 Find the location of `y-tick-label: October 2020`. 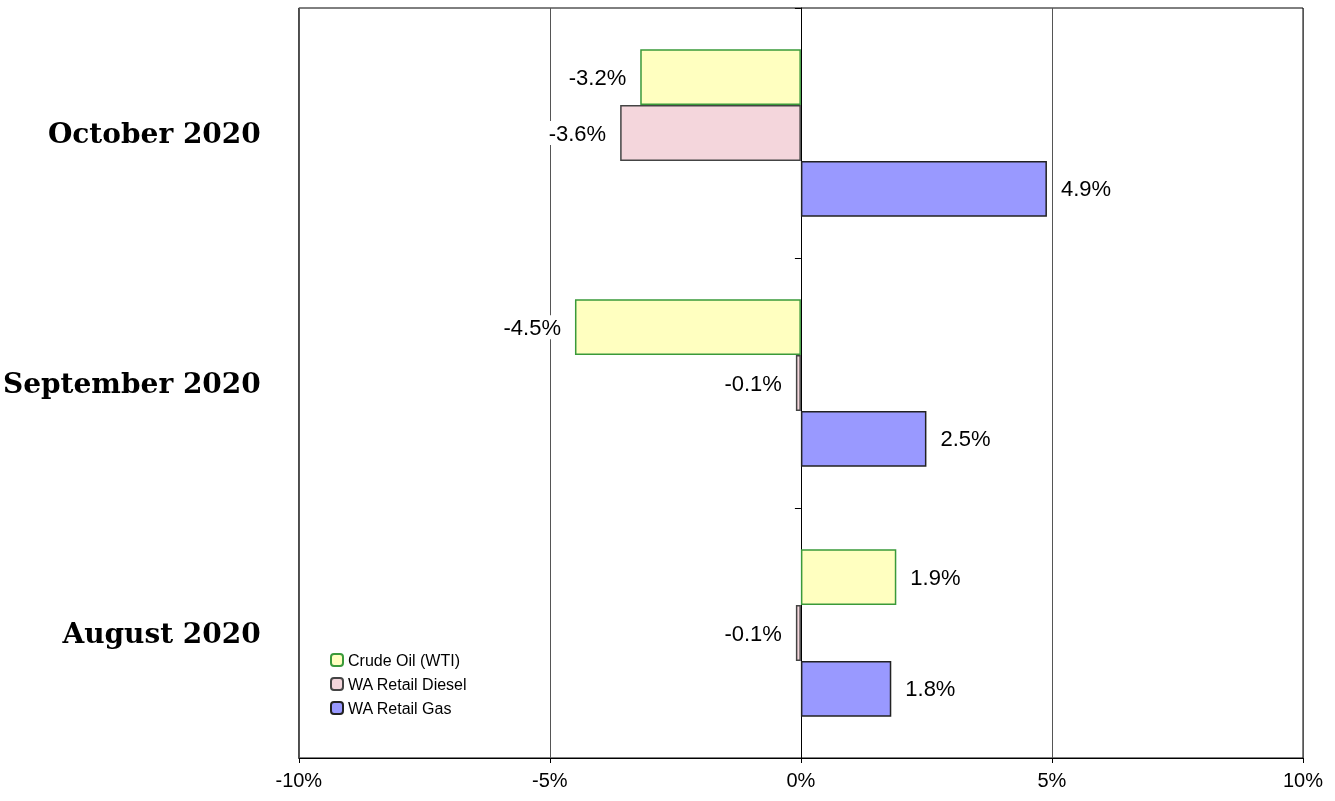

y-tick-label: October 2020 is located at coordinates (154, 133).